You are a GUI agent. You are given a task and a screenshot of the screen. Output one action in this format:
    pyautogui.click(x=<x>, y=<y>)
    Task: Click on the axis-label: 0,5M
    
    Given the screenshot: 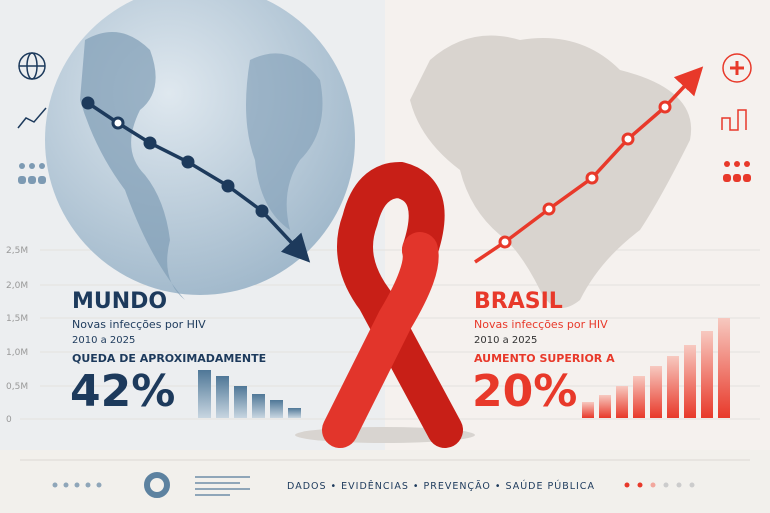 What is the action you would take?
    pyautogui.click(x=17, y=387)
    